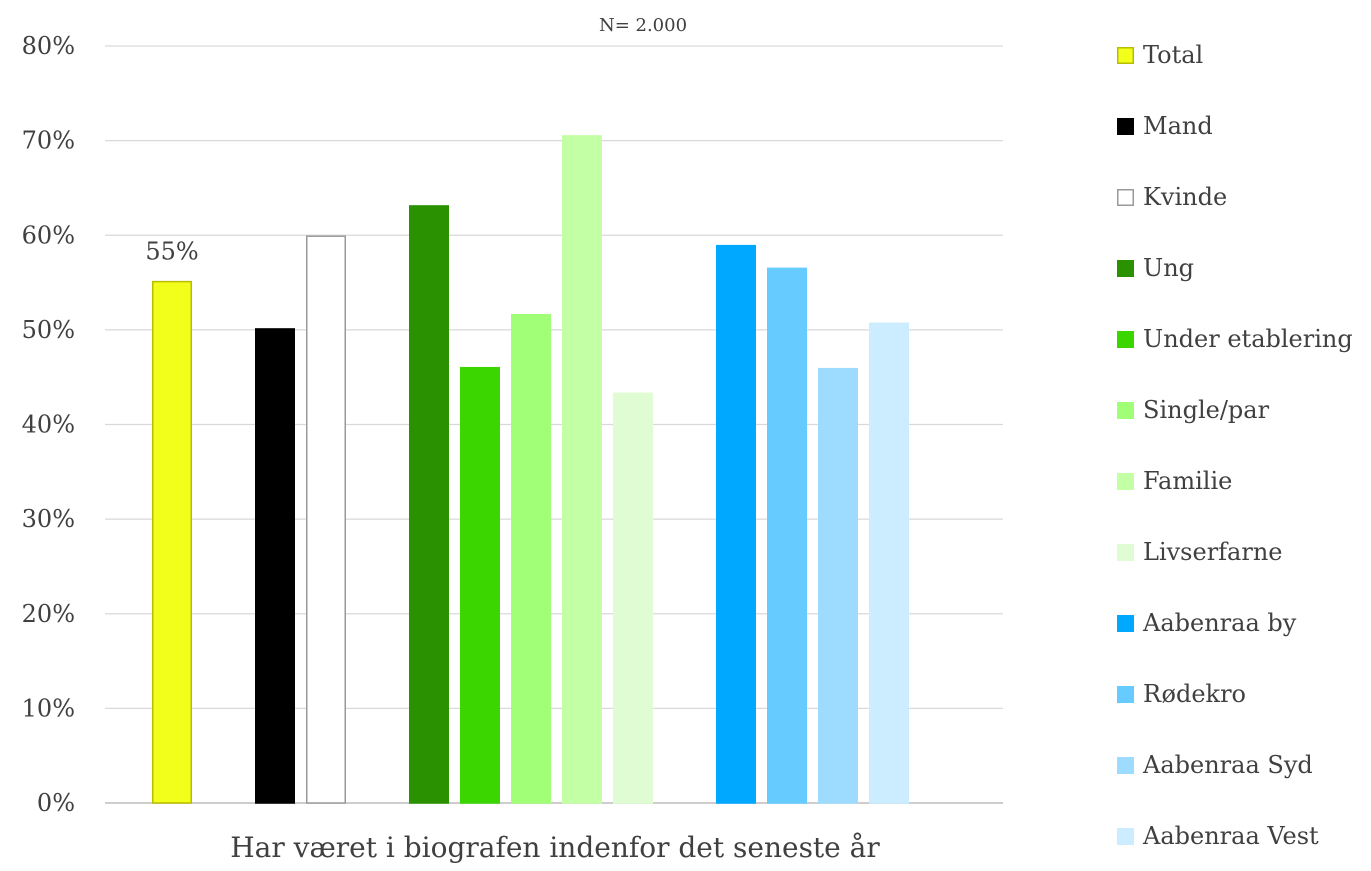 The width and height of the screenshot is (1371, 871). Describe the element at coordinates (1168, 268) in the screenshot. I see `legend-label: Ung` at that location.